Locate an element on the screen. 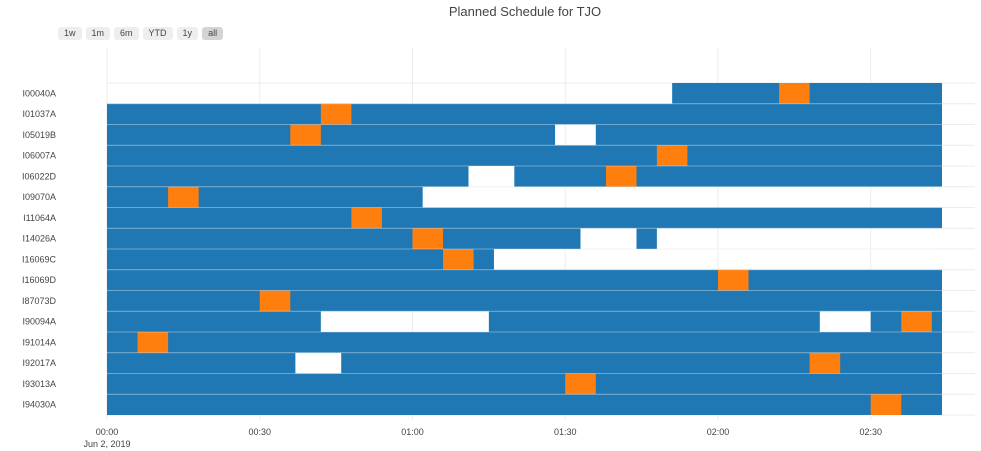 Image resolution: width=981 pixels, height=451 pixels. range-button-6m: 6m is located at coordinates (126, 33).